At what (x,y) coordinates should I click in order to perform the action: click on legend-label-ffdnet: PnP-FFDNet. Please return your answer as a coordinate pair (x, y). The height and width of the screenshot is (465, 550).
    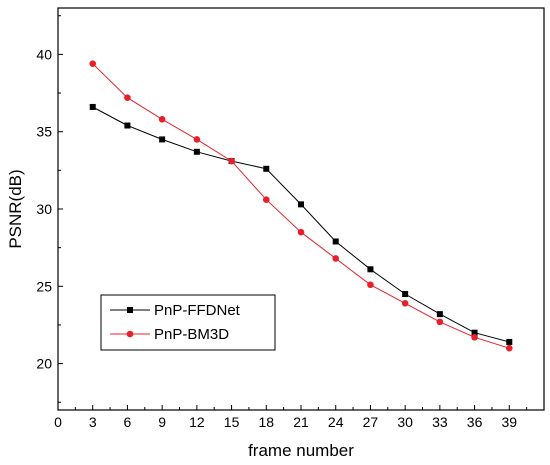
    Looking at the image, I should click on (197, 310).